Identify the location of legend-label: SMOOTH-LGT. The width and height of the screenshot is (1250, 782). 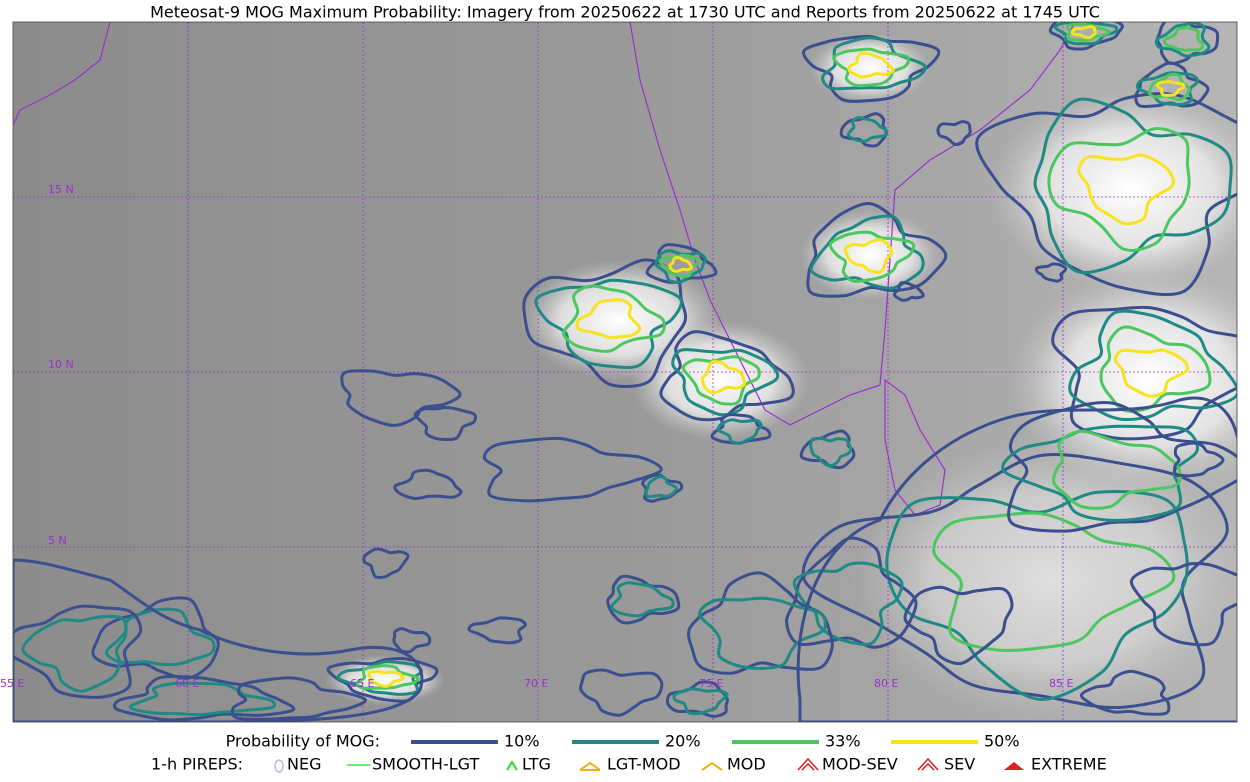
(425, 764).